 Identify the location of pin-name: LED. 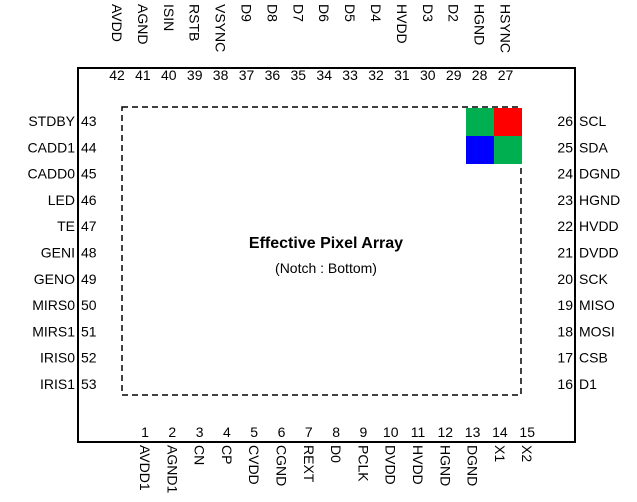
(61, 200).